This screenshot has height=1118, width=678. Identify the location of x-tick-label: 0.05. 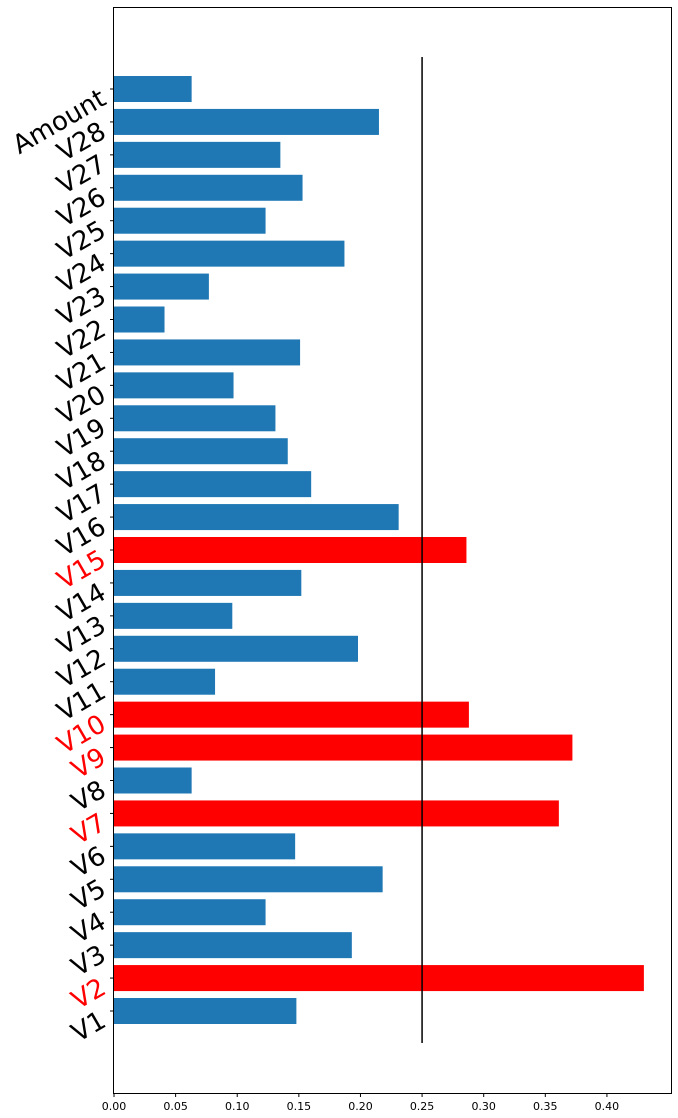
(175, 1106).